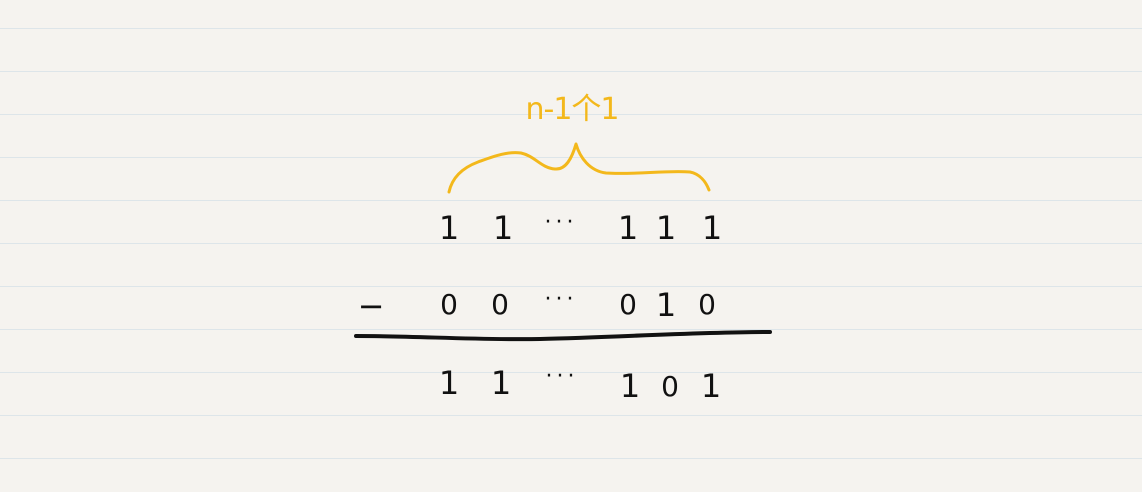 The image size is (1142, 492). Describe the element at coordinates (666, 305) in the screenshot. I see `row2-digit-4: 1` at that location.